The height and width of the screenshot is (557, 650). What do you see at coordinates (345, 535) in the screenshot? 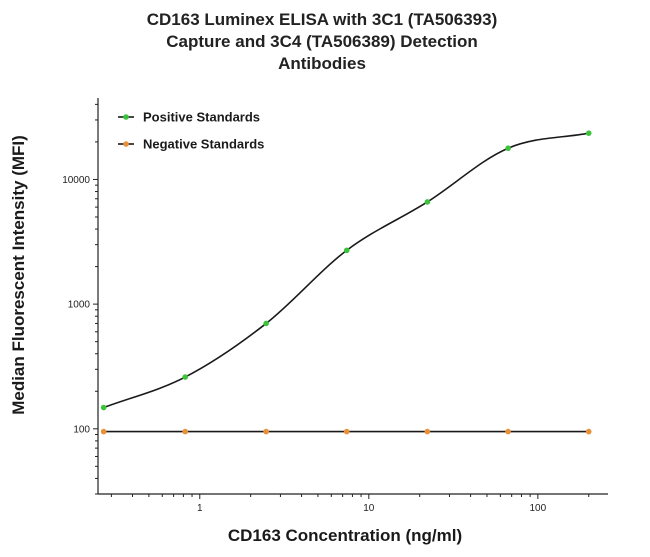
I see `x-axis-title: CD163 Concentration (ng/ml)` at bounding box center [345, 535].